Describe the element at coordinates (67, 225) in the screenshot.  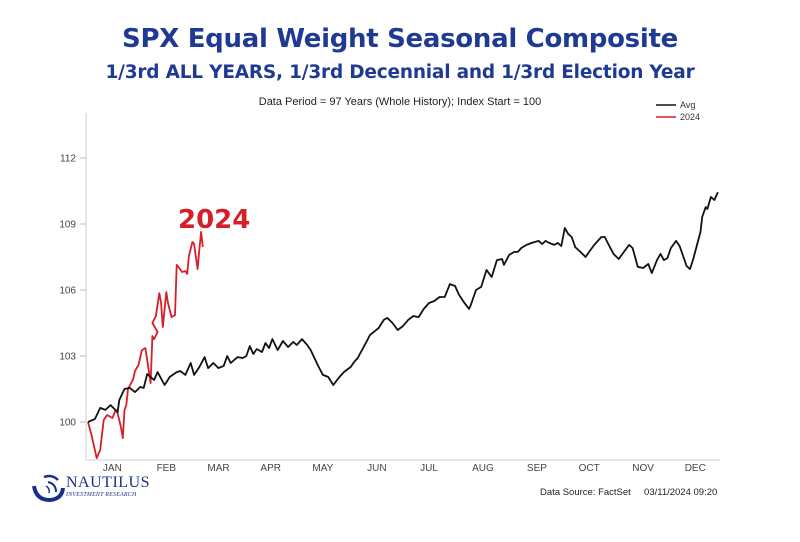
I see `y-tick-label: 109` at that location.